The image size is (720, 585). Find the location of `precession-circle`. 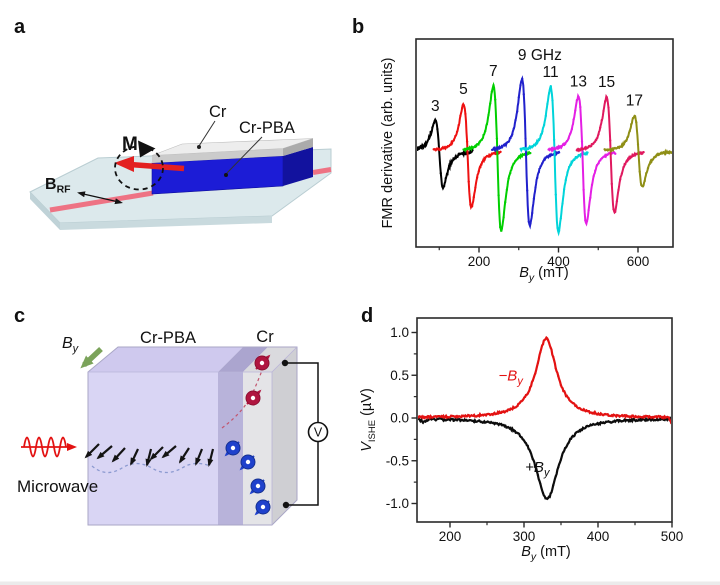

precession-circle is located at coordinates (139, 168).